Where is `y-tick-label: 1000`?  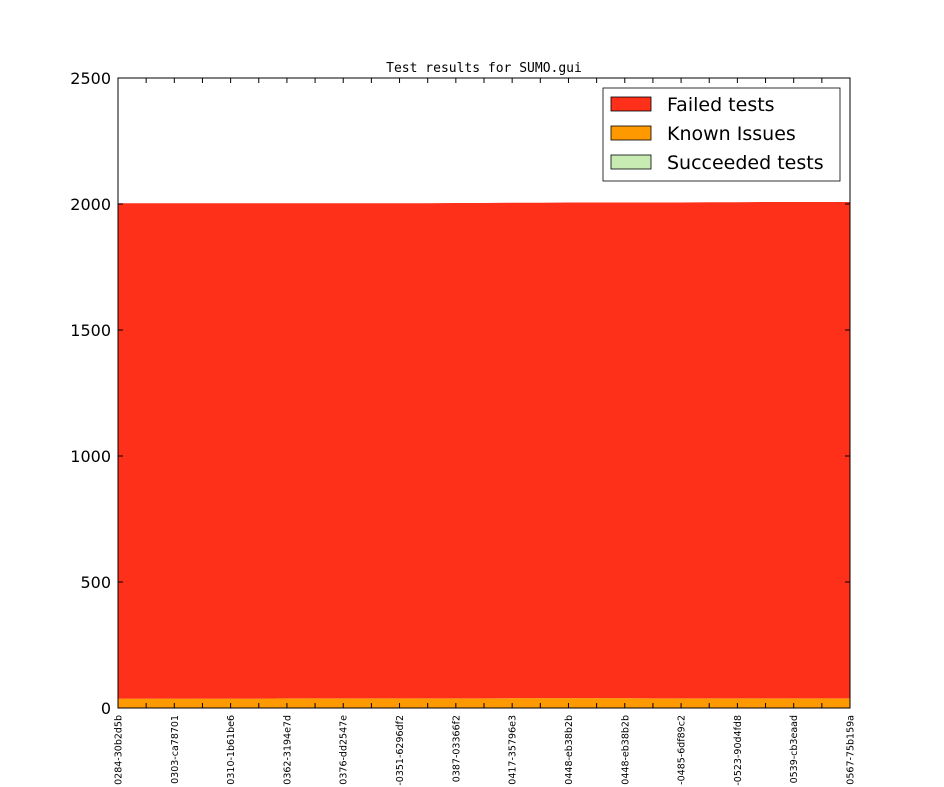 y-tick-label: 1000 is located at coordinates (90, 456).